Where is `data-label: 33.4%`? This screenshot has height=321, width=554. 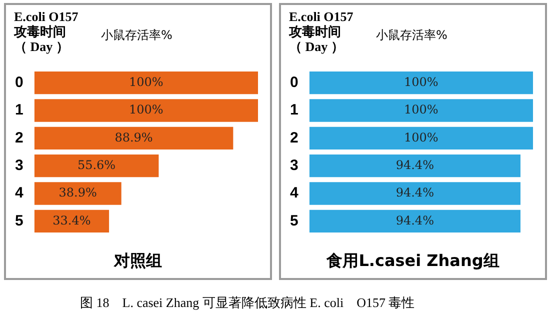 data-label: 33.4% is located at coordinates (71, 220).